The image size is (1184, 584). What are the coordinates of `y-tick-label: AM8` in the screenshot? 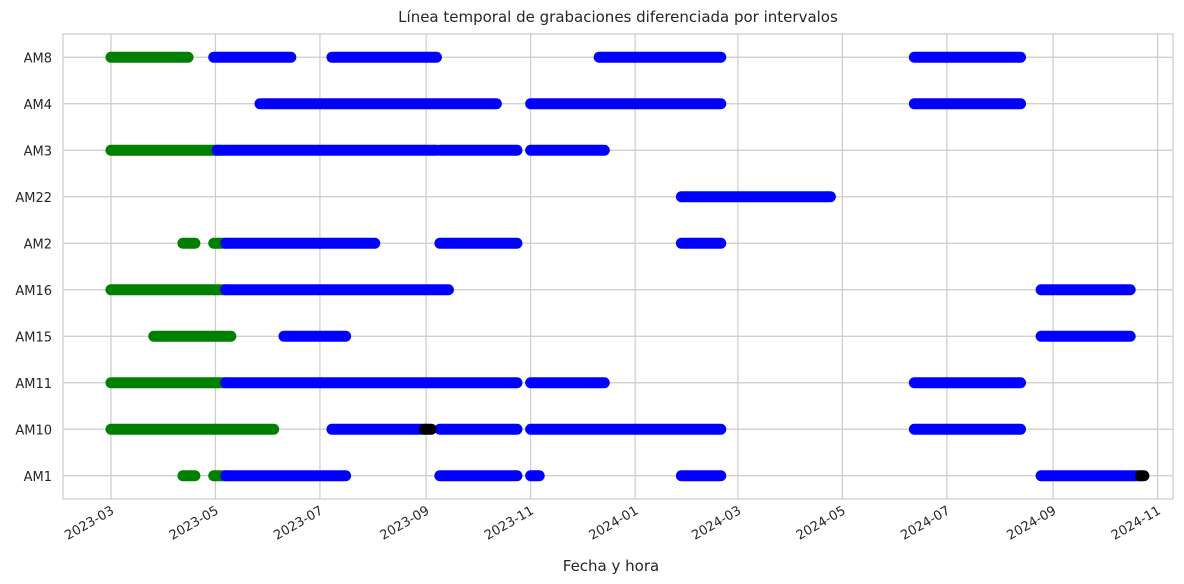 It's located at (38, 58).